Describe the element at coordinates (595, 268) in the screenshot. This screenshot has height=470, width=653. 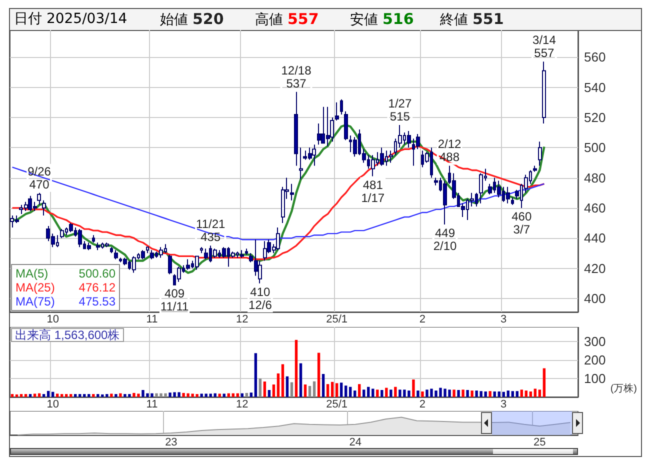
I see `y-tick-label: 420` at that location.